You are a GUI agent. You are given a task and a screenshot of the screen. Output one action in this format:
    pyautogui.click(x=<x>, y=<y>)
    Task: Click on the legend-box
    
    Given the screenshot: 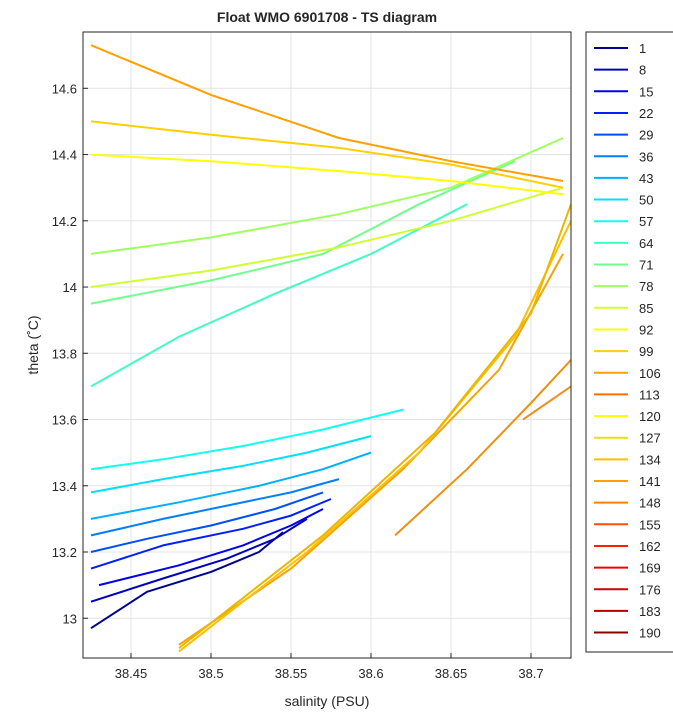 What is the action you would take?
    pyautogui.click(x=629, y=342)
    